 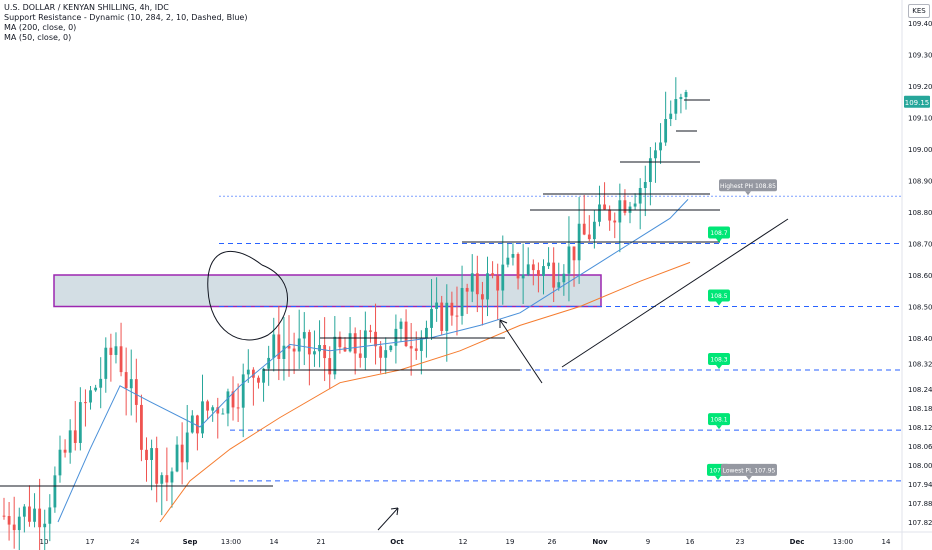 What do you see at coordinates (920, 119) in the screenshot?
I see `y-tick-label: 109.10` at bounding box center [920, 119].